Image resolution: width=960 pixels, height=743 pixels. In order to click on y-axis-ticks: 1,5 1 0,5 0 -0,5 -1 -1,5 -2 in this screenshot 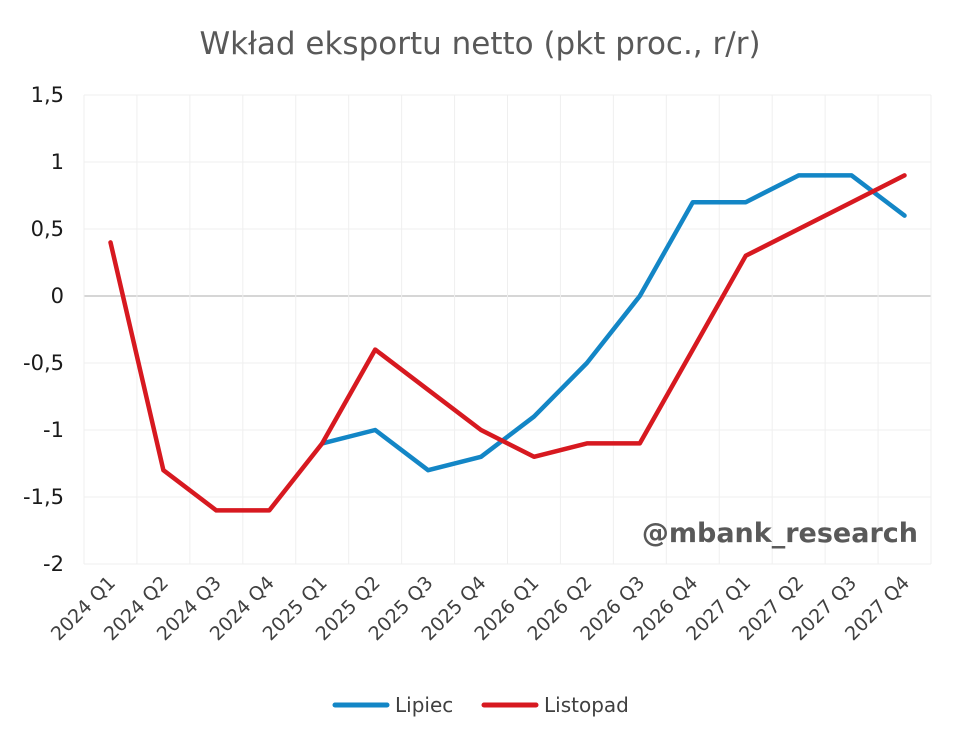, I will do `click(43, 329)`.